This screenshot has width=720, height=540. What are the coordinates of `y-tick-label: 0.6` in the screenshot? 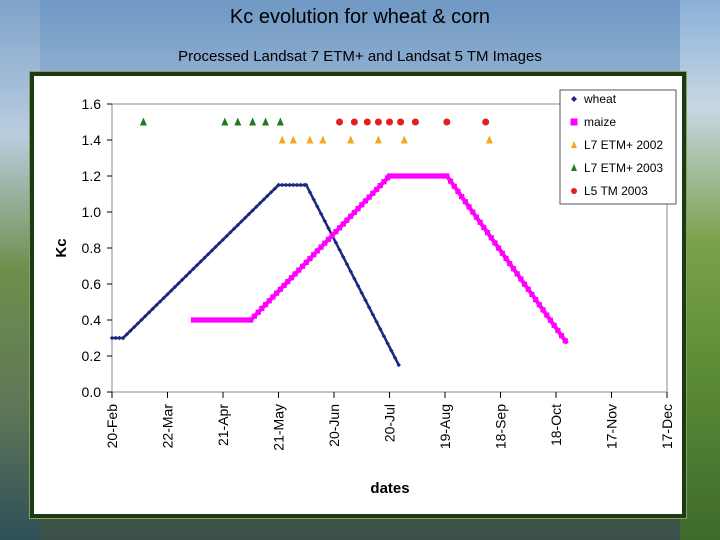 It's located at (92, 284).